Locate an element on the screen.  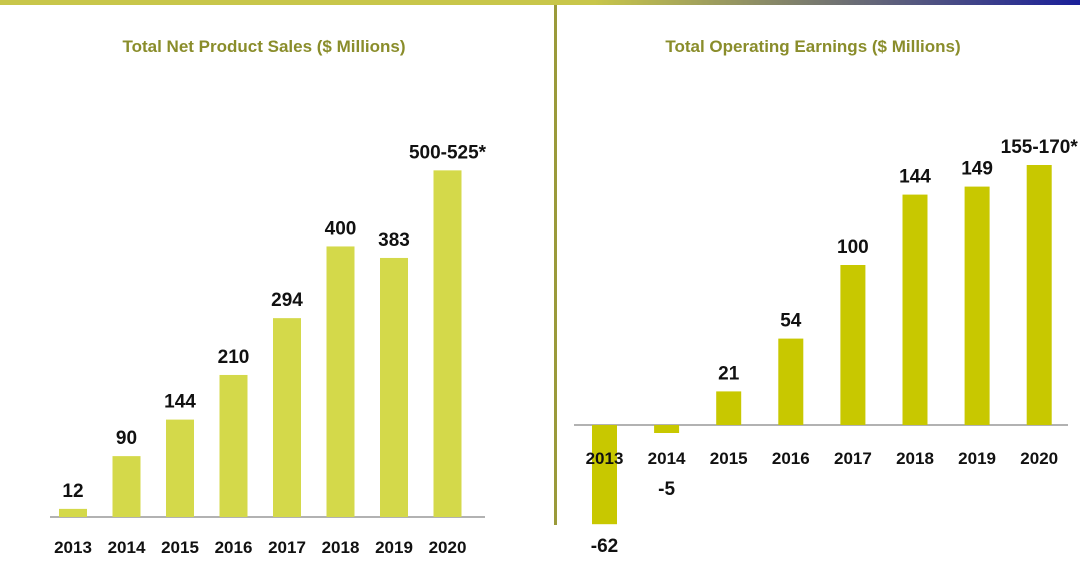
data-label-2018: 400 is located at coordinates (341, 228).